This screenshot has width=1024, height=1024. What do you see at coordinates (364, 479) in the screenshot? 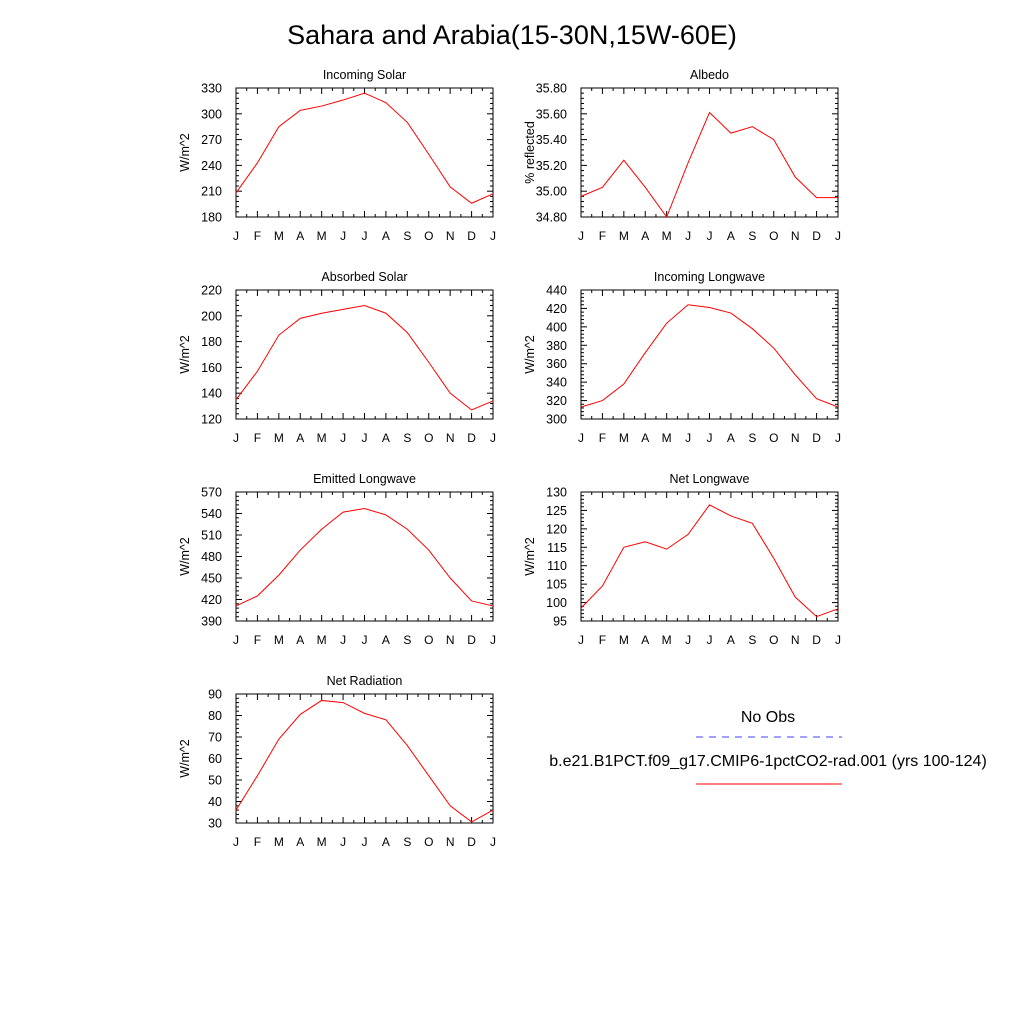
I see `panel-title: Emitted Longwave` at bounding box center [364, 479].